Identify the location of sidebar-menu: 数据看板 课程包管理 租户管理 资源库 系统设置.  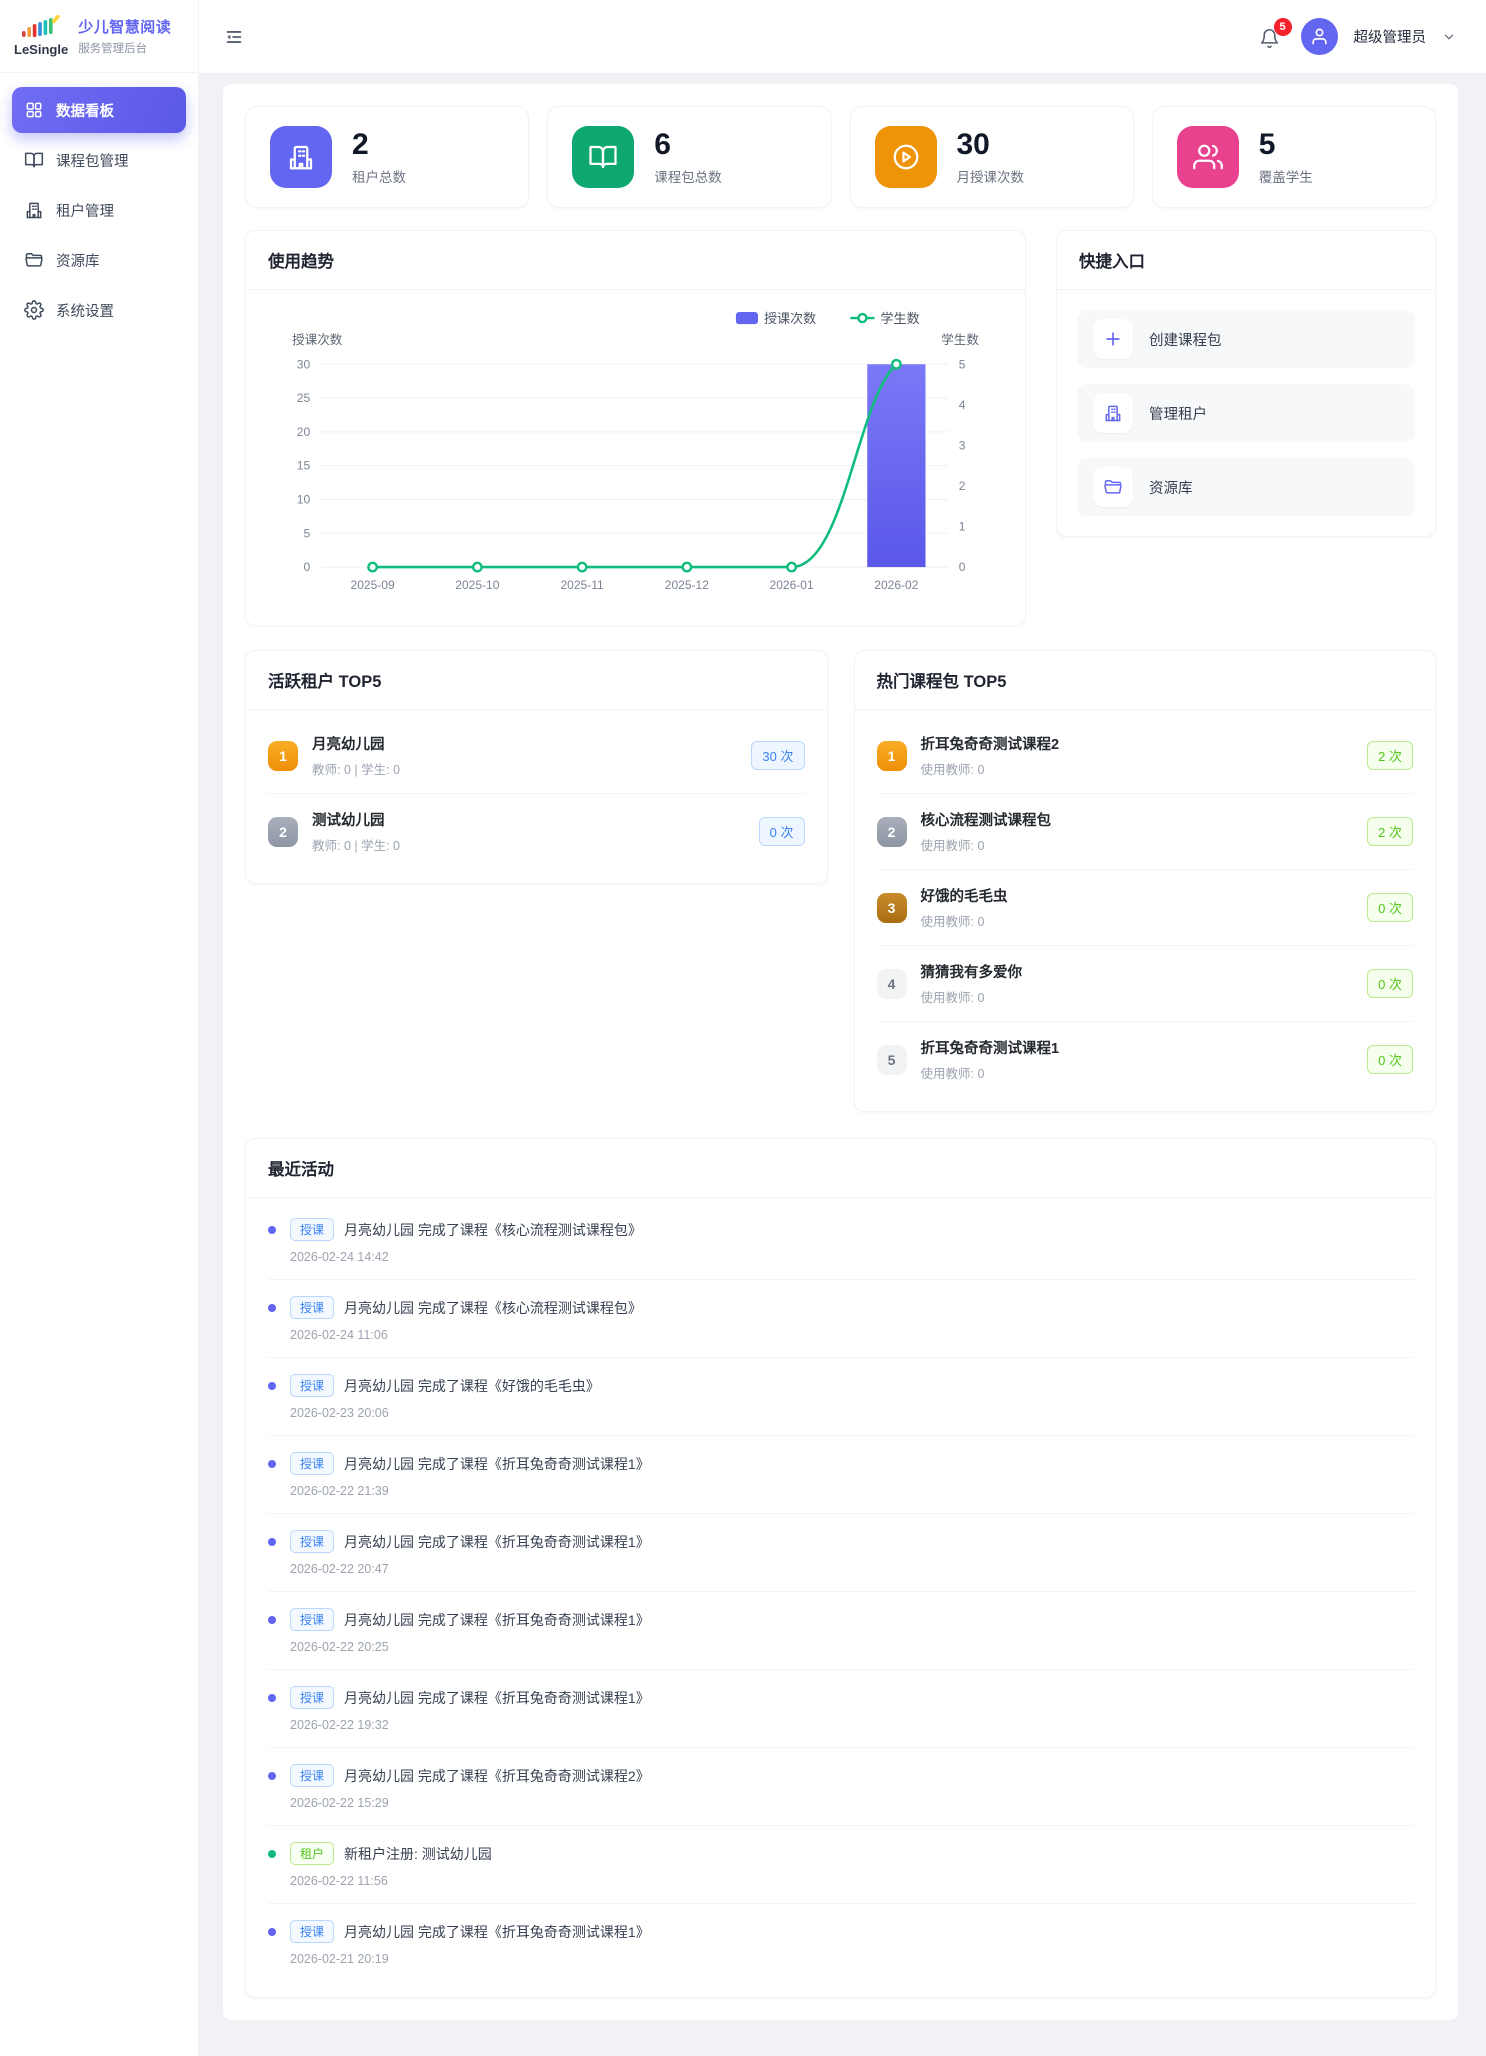
(99, 203).